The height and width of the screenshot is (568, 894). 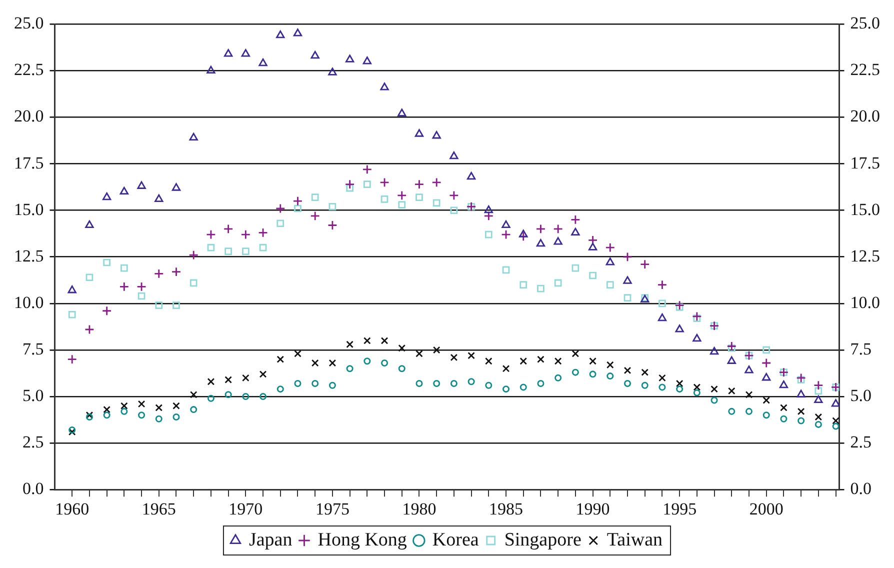 What do you see at coordinates (245, 508) in the screenshot?
I see `x-tick-label: 1970` at bounding box center [245, 508].